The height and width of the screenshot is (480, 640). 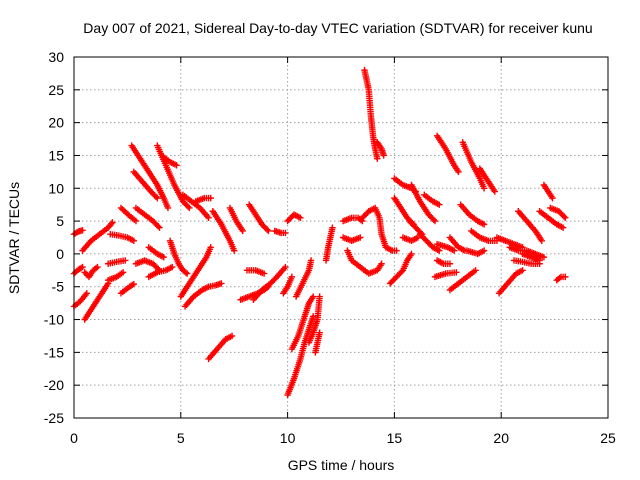 What do you see at coordinates (54, 320) in the screenshot?
I see `y-tick-label: -10` at bounding box center [54, 320].